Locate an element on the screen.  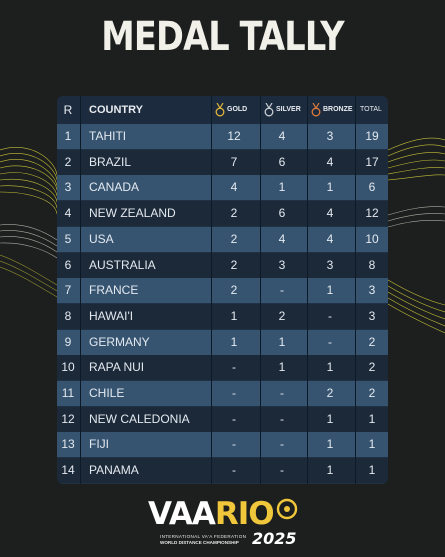
silver-count-cell: 2 is located at coordinates (282, 315).